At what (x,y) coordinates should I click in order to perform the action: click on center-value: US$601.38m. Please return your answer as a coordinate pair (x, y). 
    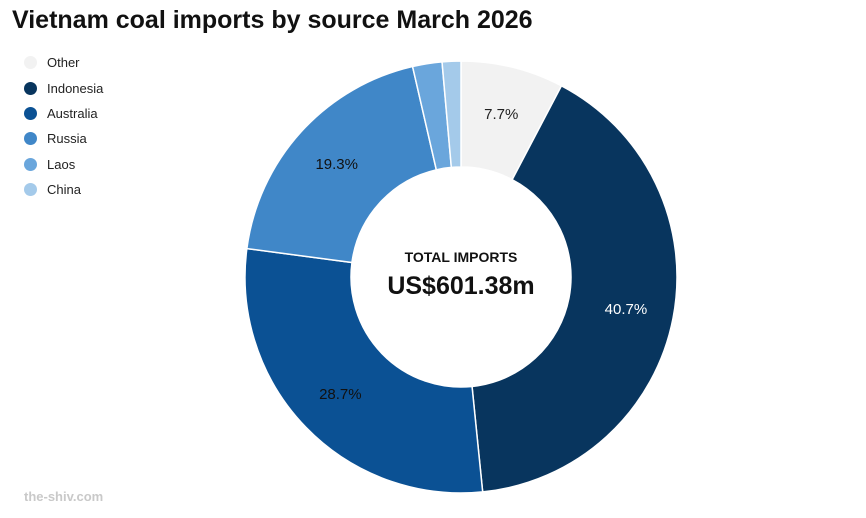
    Looking at the image, I should click on (460, 286).